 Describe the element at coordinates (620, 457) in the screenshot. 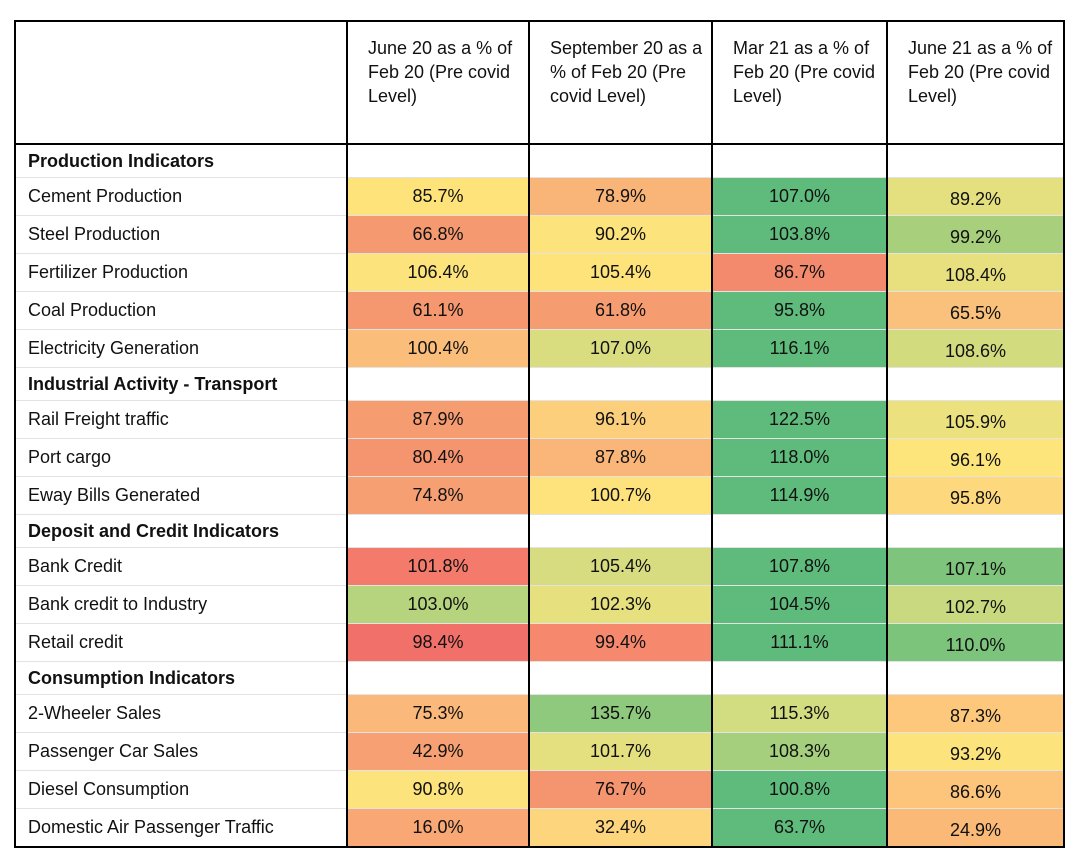

I see `value-cell: 87.8%` at that location.